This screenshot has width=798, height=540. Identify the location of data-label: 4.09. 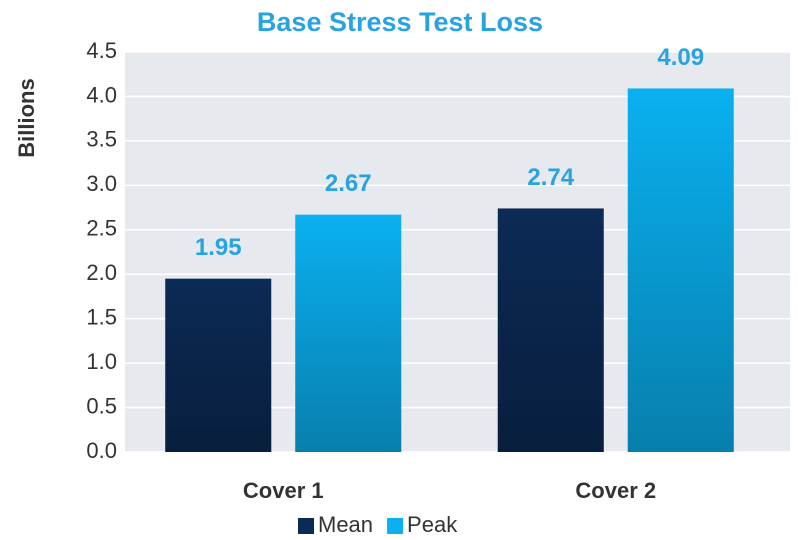
(680, 57).